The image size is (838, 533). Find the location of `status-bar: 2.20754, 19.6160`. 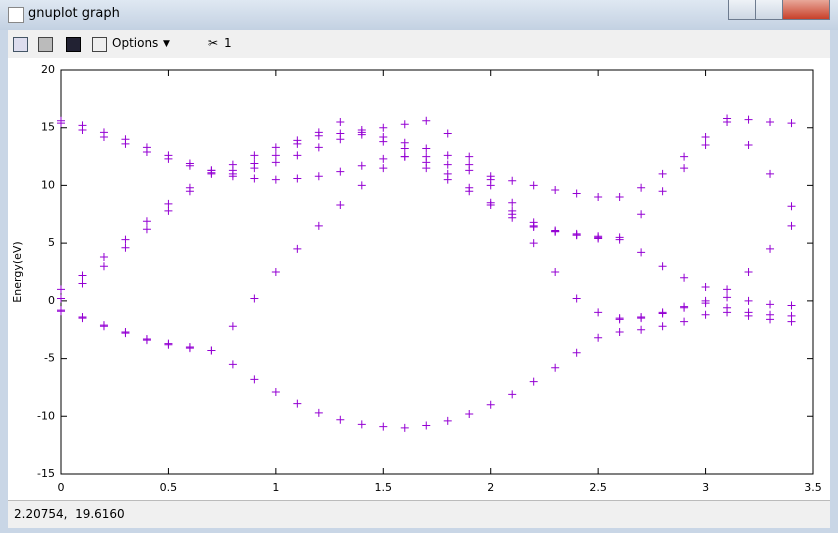

status-bar: 2.20754, 19.6160 is located at coordinates (419, 514).